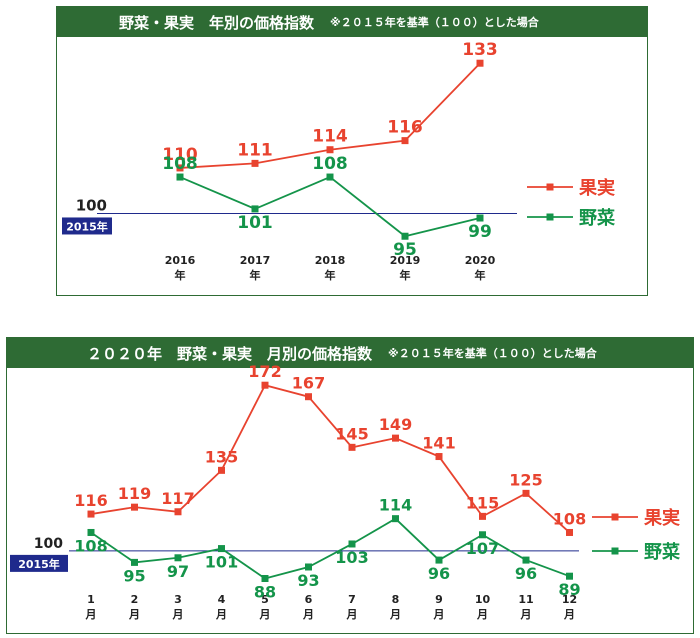 This screenshot has width=700, height=638. Describe the element at coordinates (255, 260) in the screenshot. I see `yearly-x-tick-label: 2017` at that location.